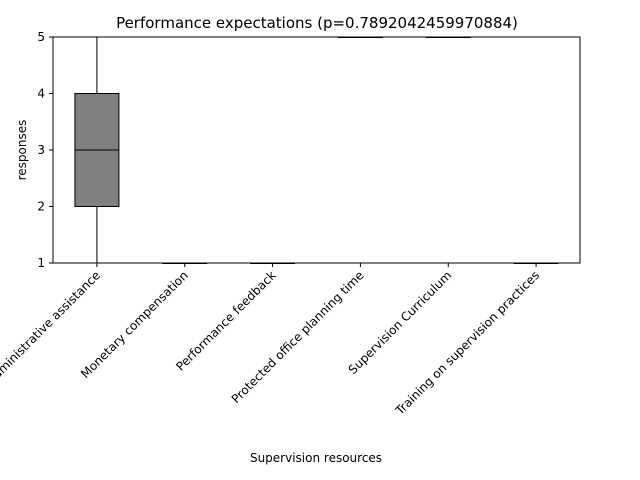 This screenshot has height=480, width=640. I want to click on x-tick-label: Training on supervision practices, so click(467, 343).